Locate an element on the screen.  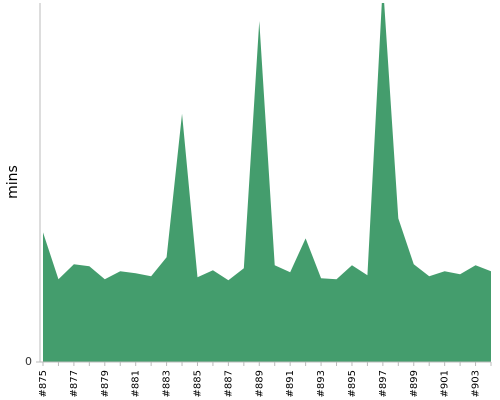
x-tick-label: #875 is located at coordinates (43, 383).